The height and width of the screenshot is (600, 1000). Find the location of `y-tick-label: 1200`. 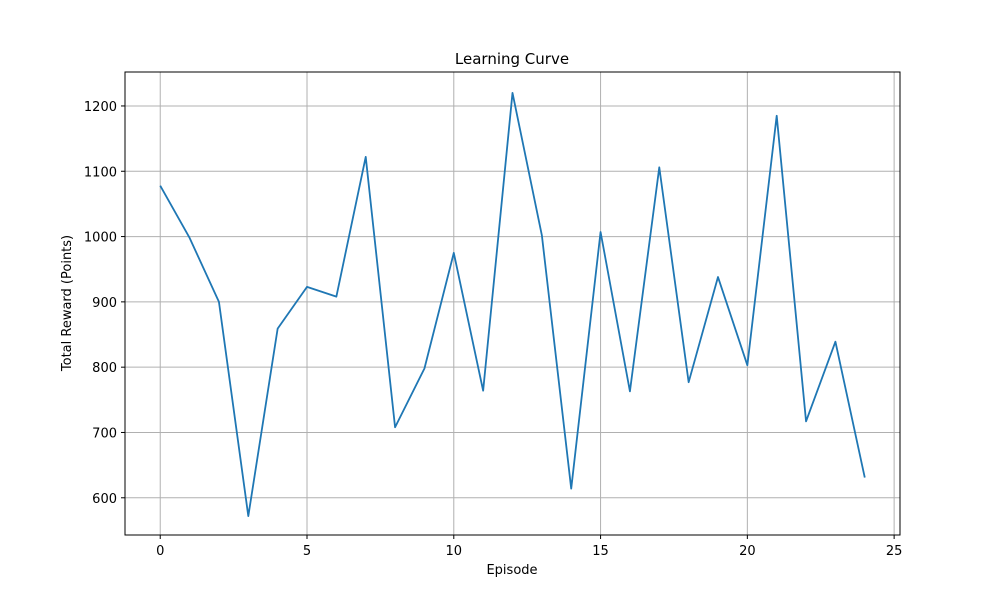

y-tick-label: 1200 is located at coordinates (100, 107).